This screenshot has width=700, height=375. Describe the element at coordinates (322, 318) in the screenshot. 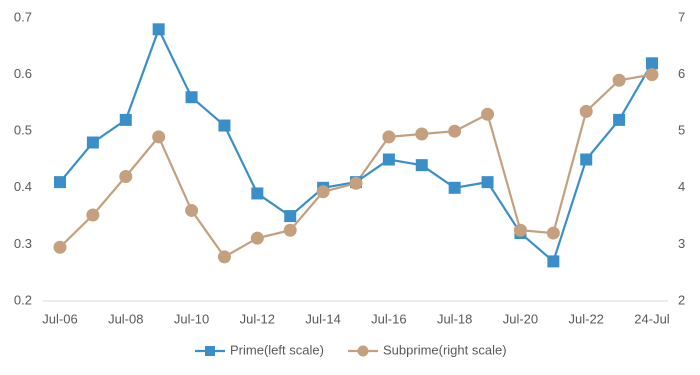

I see `x-tick-label: Jul-14` at that location.